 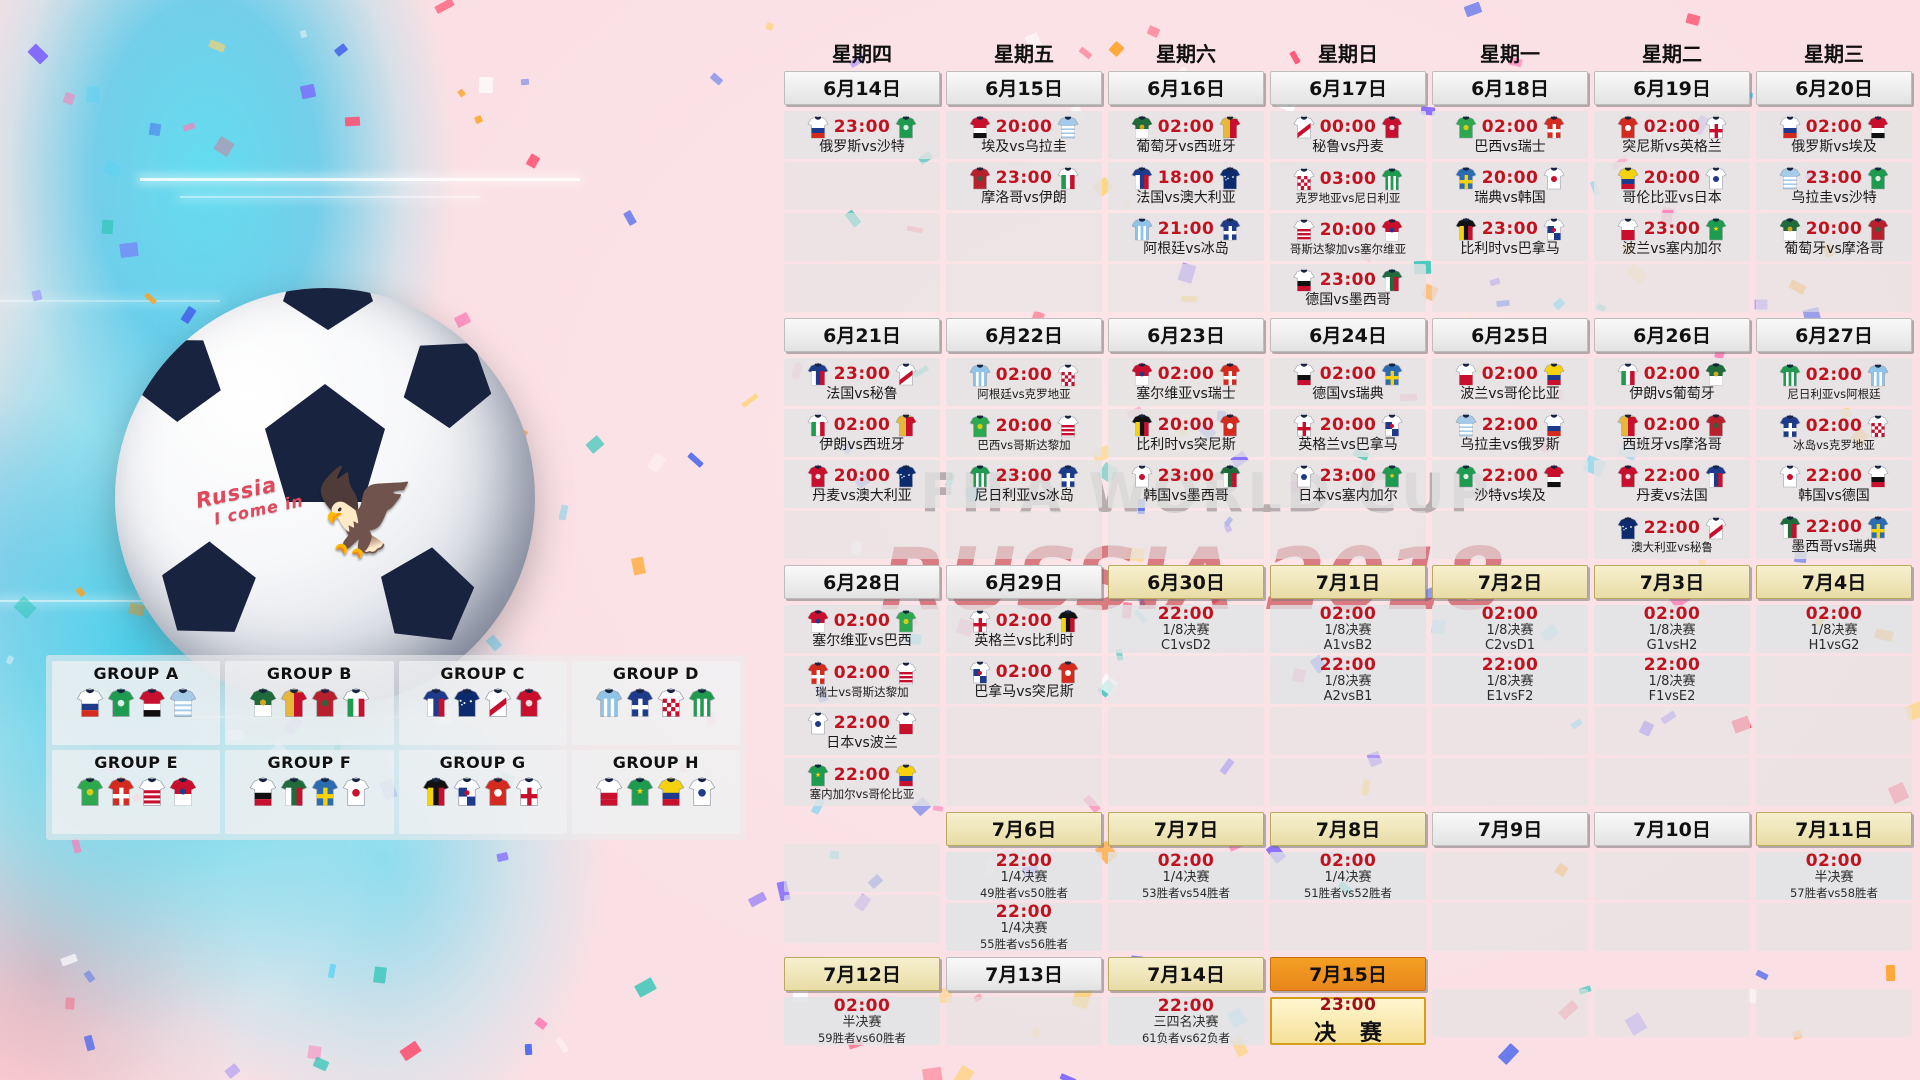 What do you see at coordinates (1672, 433) in the screenshot?
I see `match-cell: 02:00 西班牙vs摩洛哥` at bounding box center [1672, 433].